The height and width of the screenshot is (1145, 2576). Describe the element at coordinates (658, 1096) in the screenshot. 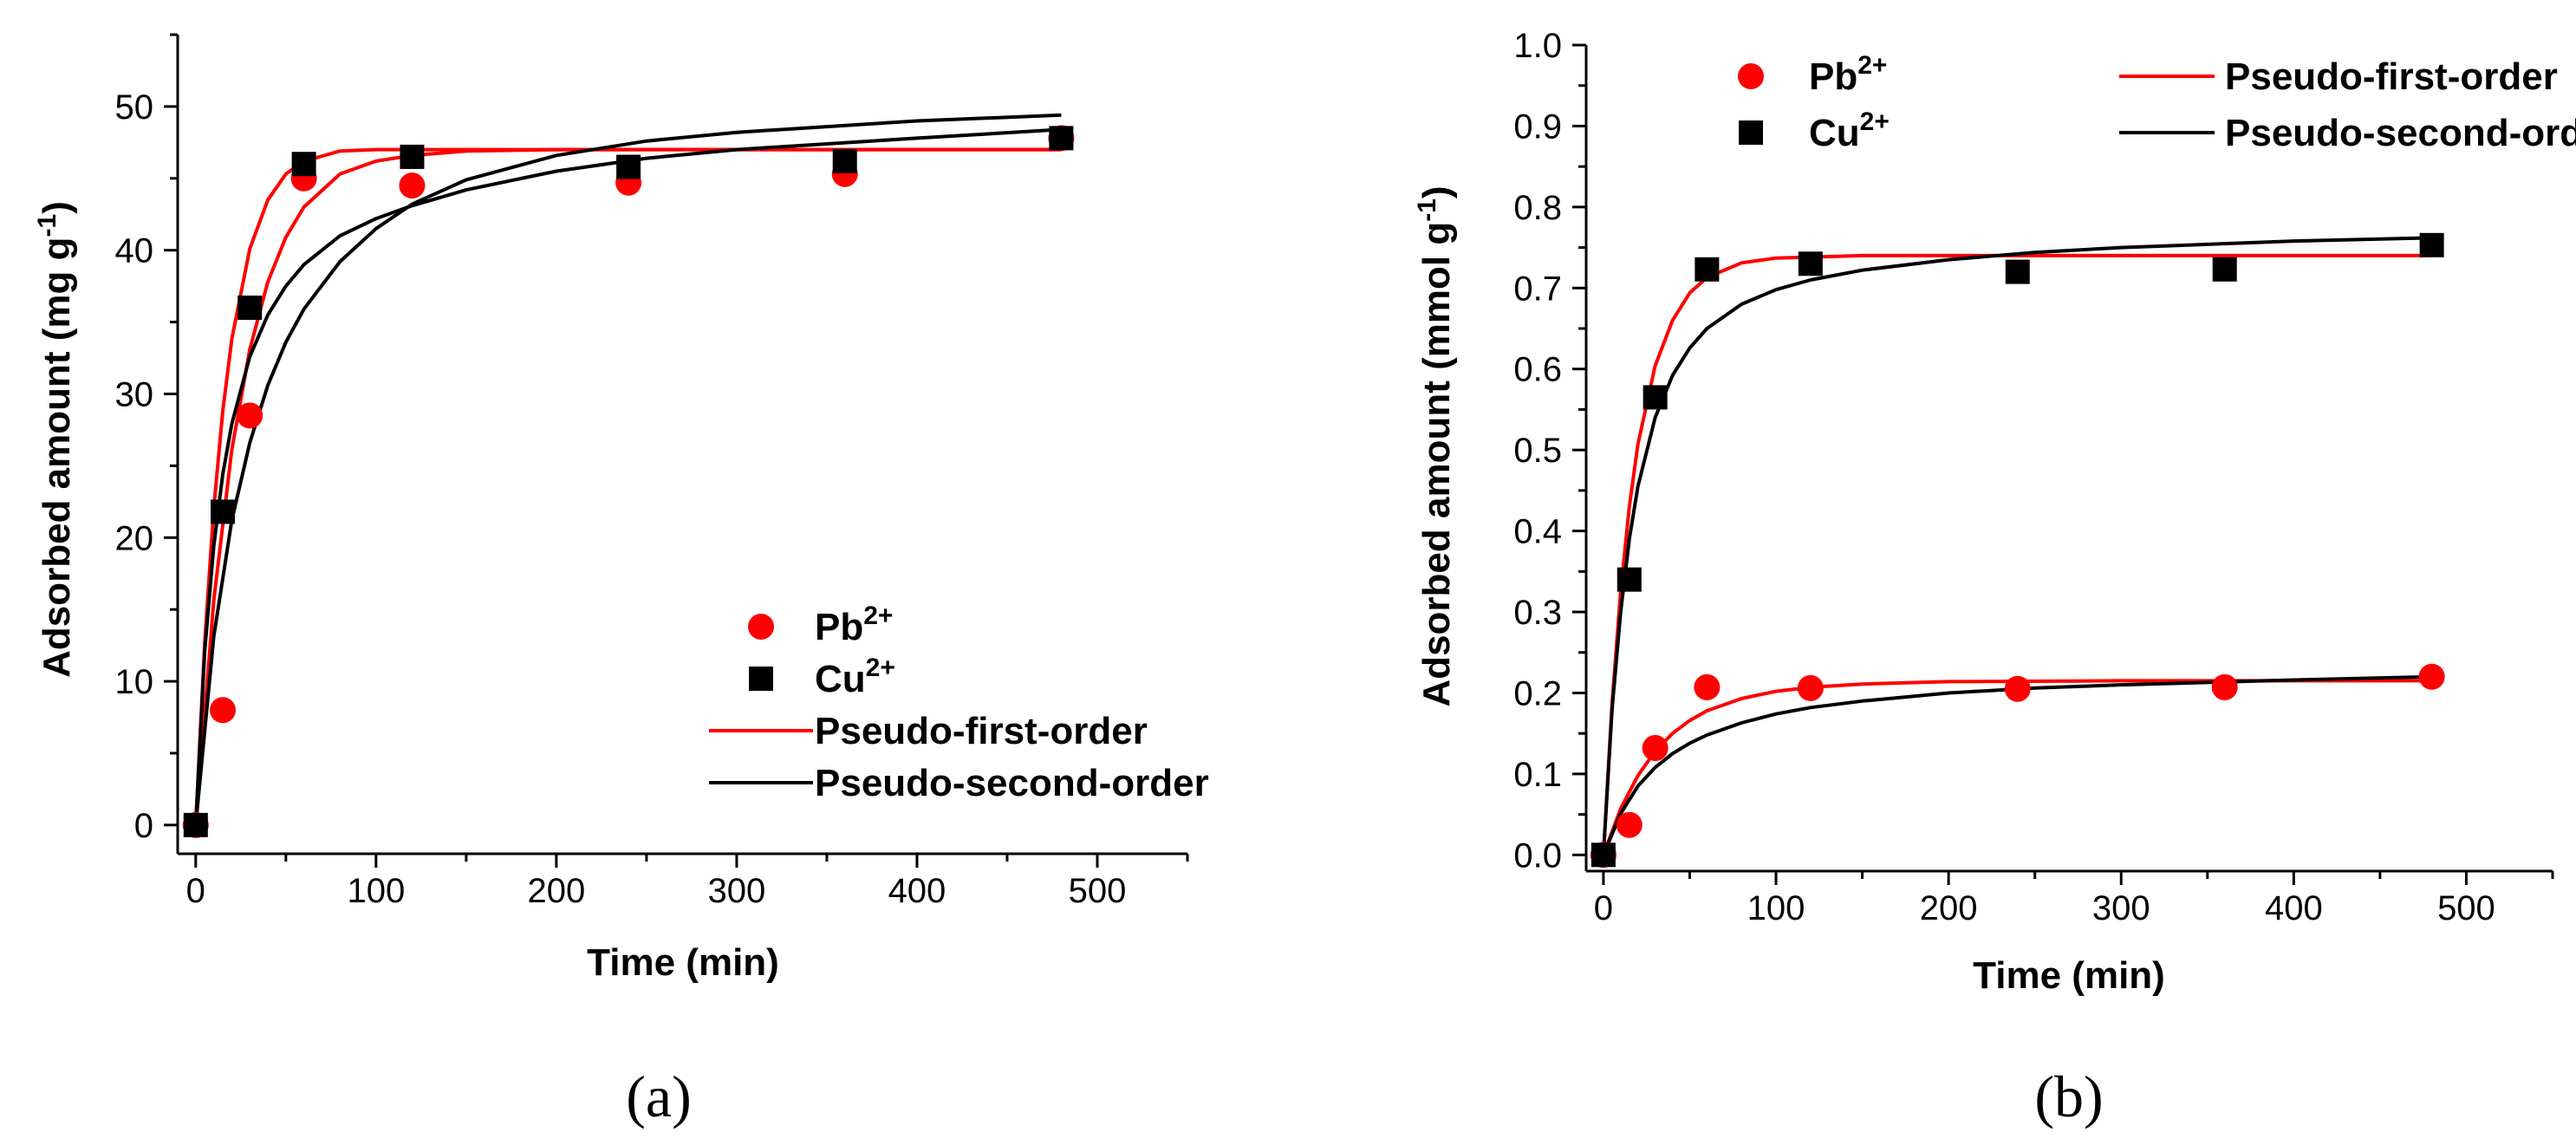

I see `chart-a-panel-label: (a)` at that location.